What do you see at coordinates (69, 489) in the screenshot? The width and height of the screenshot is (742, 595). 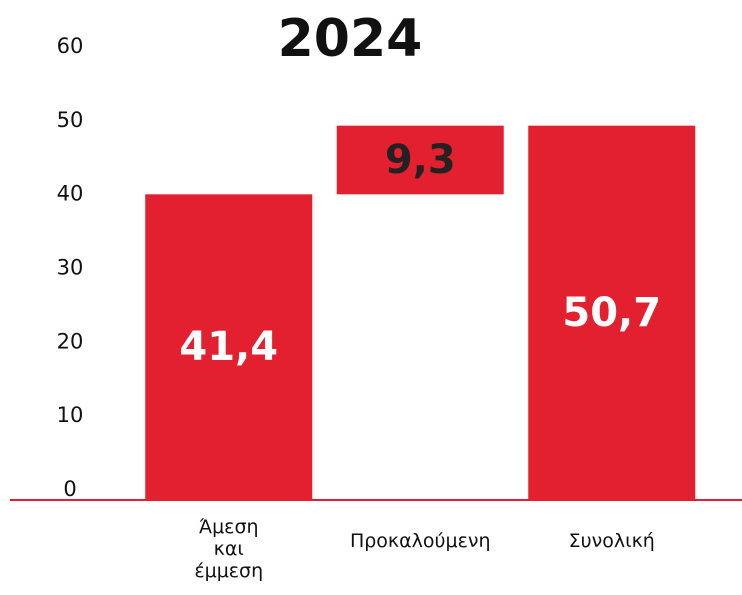 I see `y-tick-label: 0` at bounding box center [69, 489].